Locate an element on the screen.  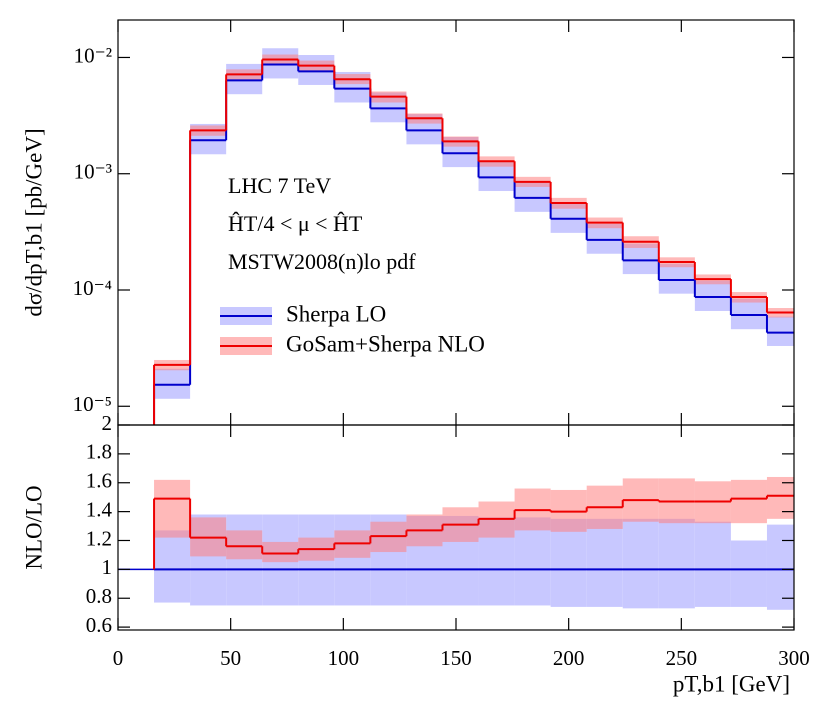
x-tick-label: 100 is located at coordinates (344, 658).